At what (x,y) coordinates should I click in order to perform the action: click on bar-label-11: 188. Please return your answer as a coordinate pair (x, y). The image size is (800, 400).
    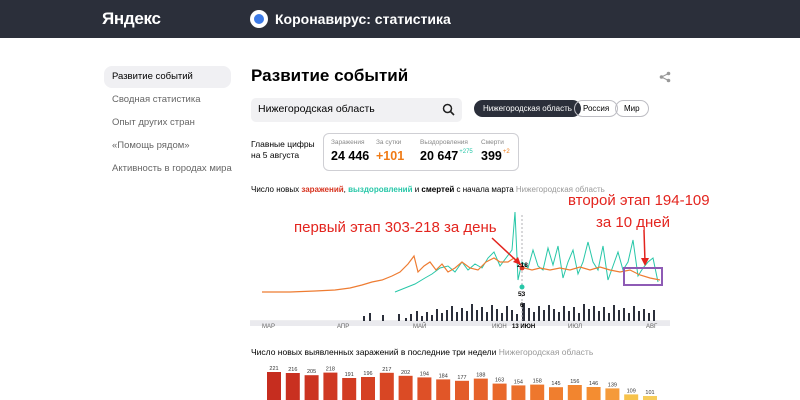
    Looking at the image, I should click on (480, 376).